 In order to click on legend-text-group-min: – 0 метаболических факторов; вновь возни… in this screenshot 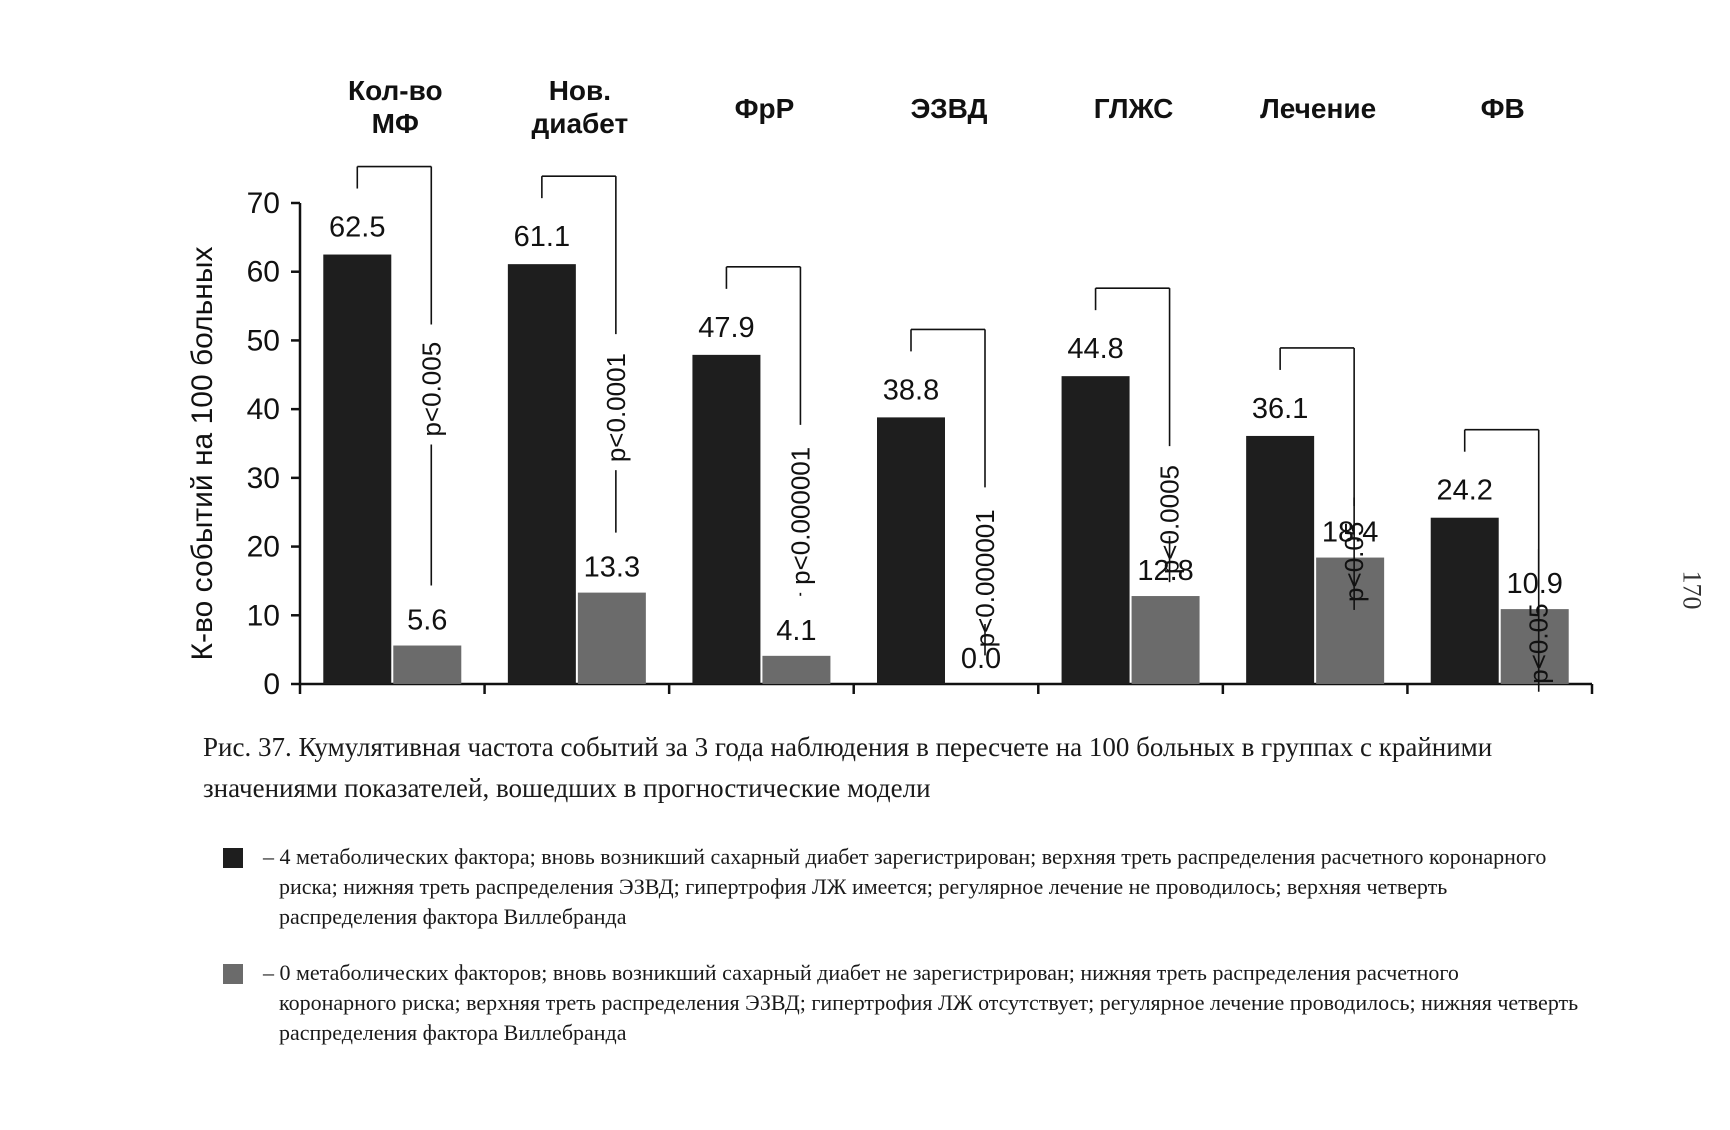, I will do `click(921, 1002)`.